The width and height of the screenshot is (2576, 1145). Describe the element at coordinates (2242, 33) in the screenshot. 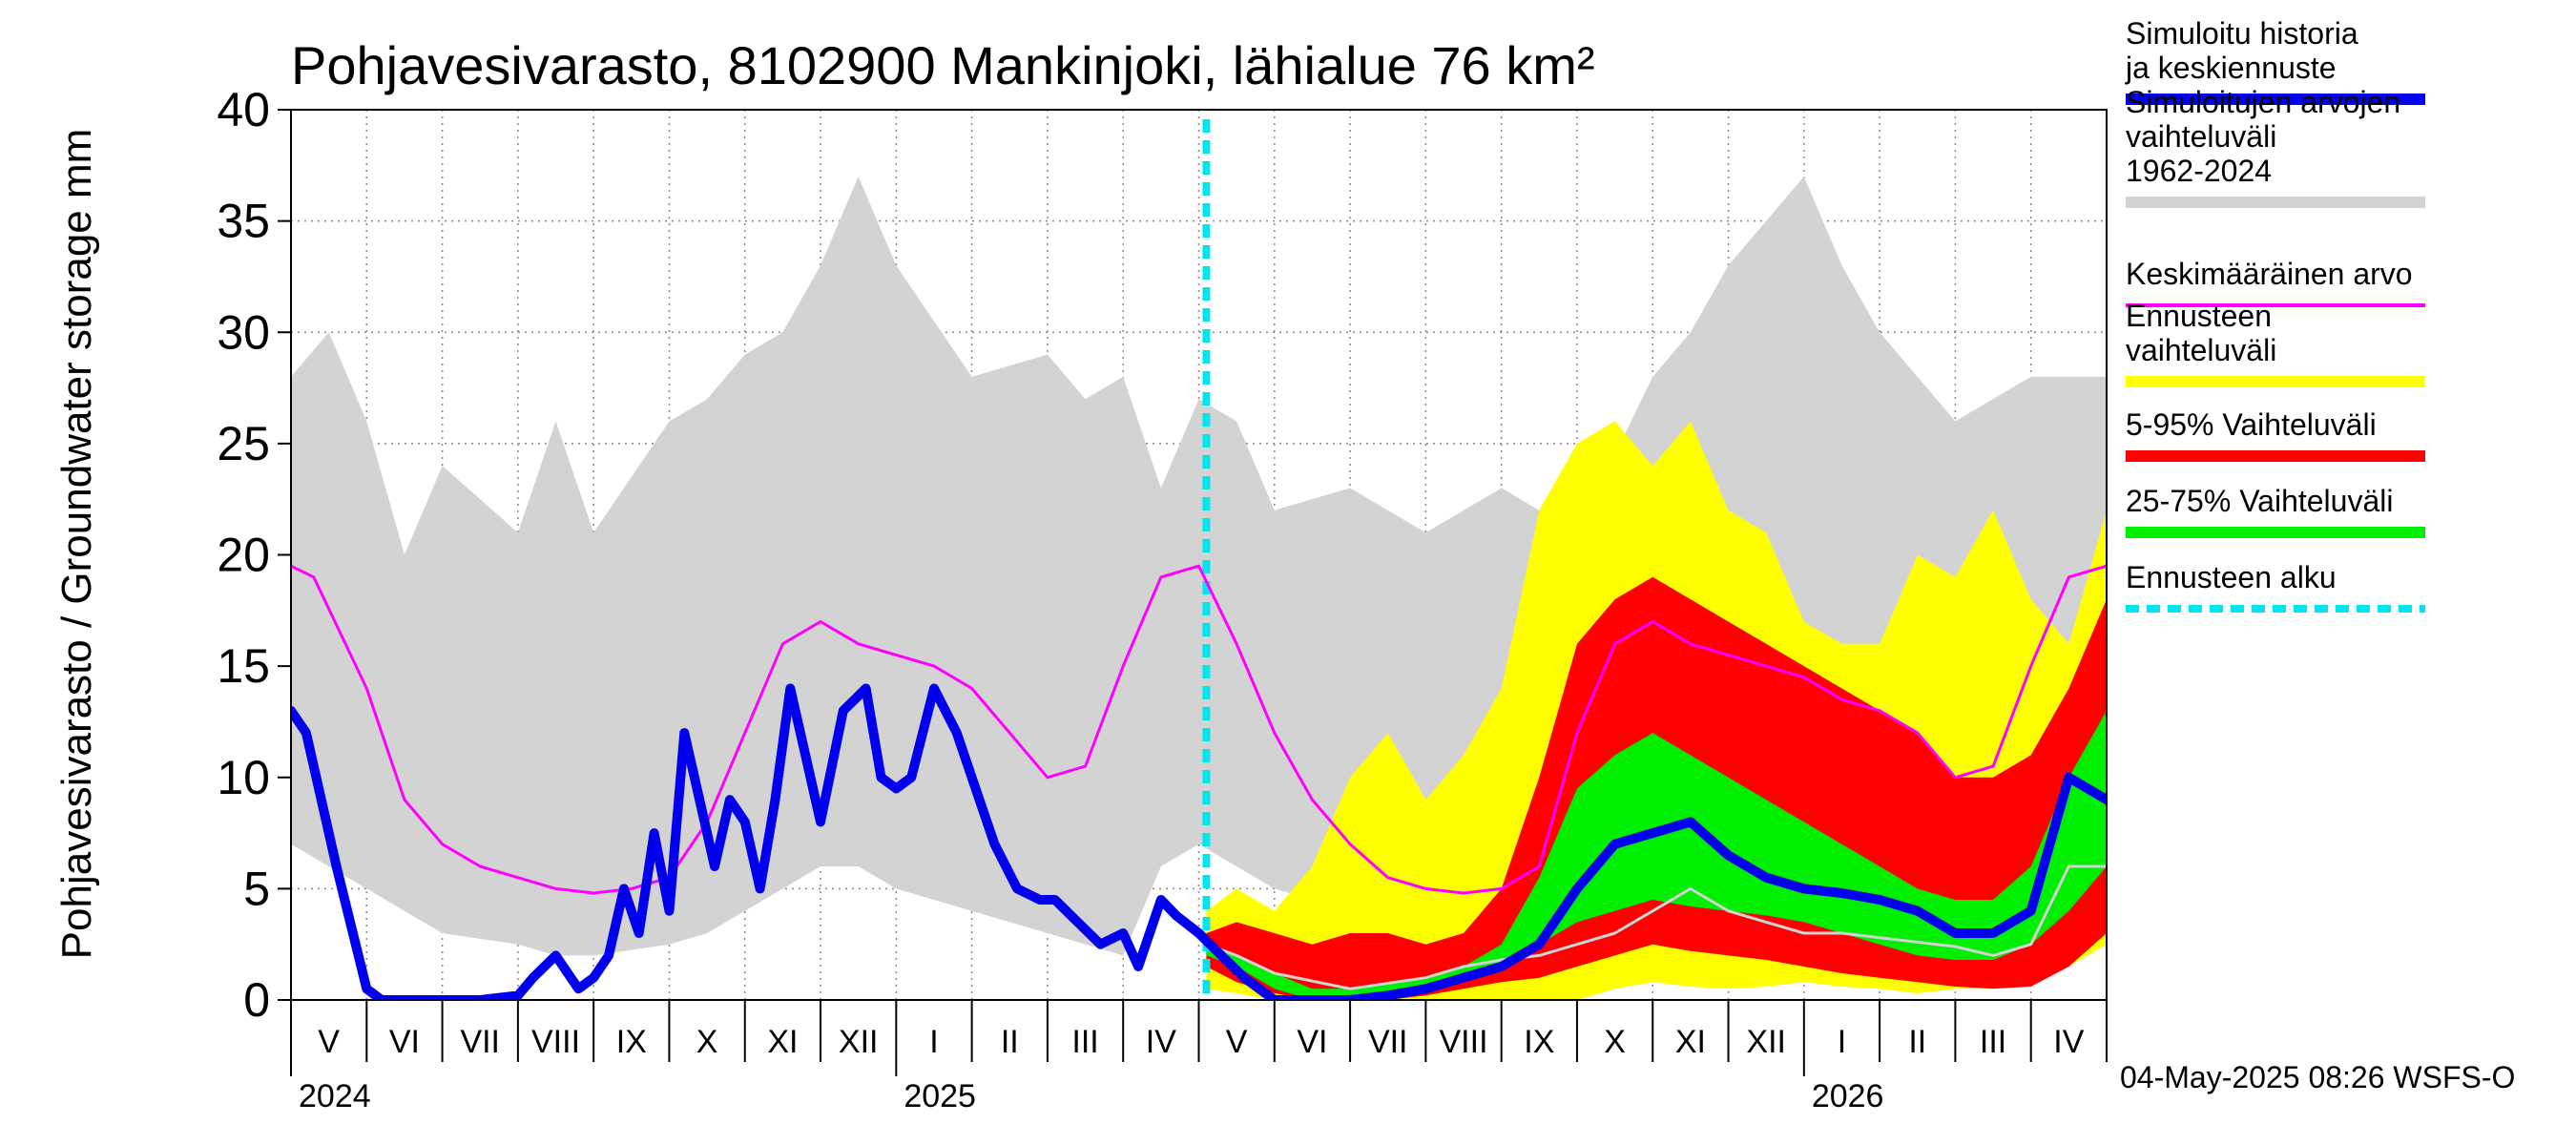

I see `legend-label: Simuloitu historia` at that location.